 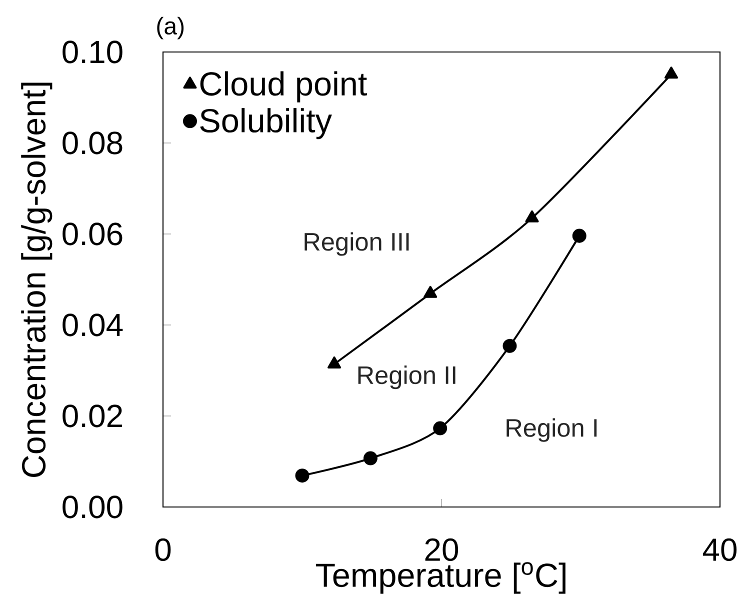 What do you see at coordinates (92, 143) in the screenshot?
I see `y-tick-label: 0.08` at bounding box center [92, 143].